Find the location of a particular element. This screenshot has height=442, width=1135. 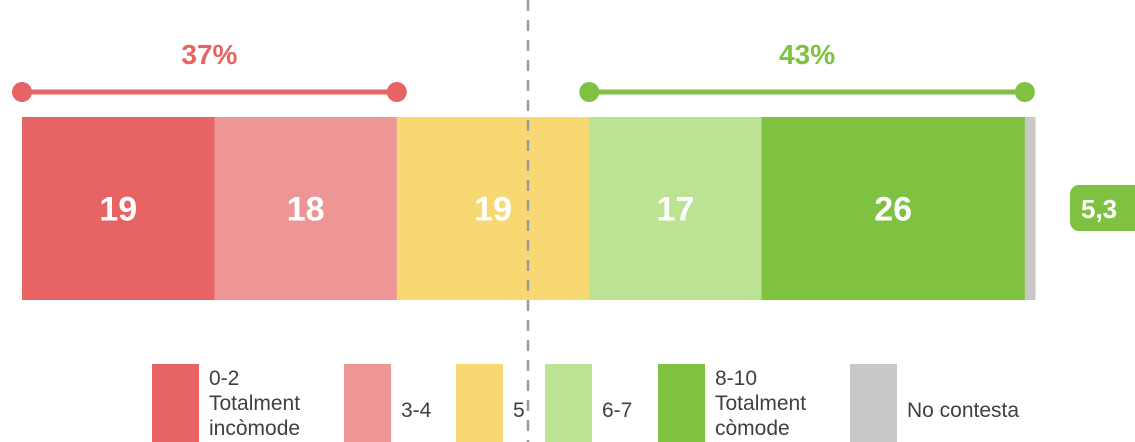

legend-label-2: 5 is located at coordinates (519, 410).